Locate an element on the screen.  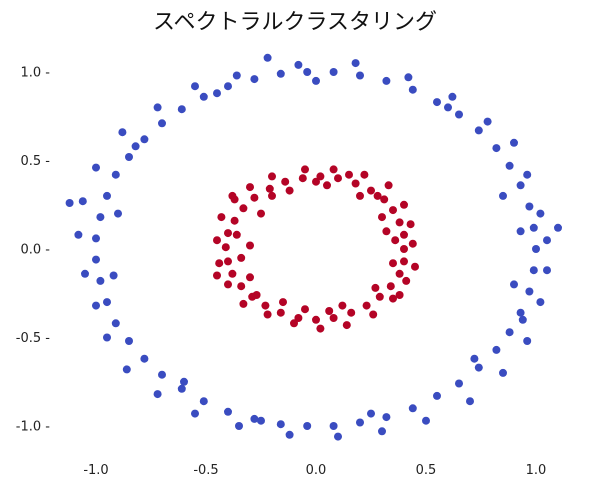
y-tick-label: -0.5 - is located at coordinates (33, 338).